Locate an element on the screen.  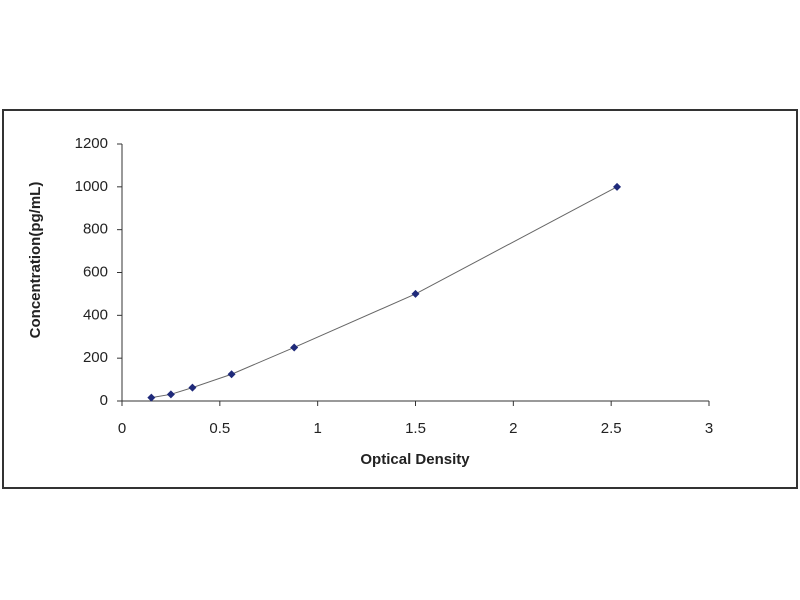
x-tick-label: 3 is located at coordinates (709, 428).